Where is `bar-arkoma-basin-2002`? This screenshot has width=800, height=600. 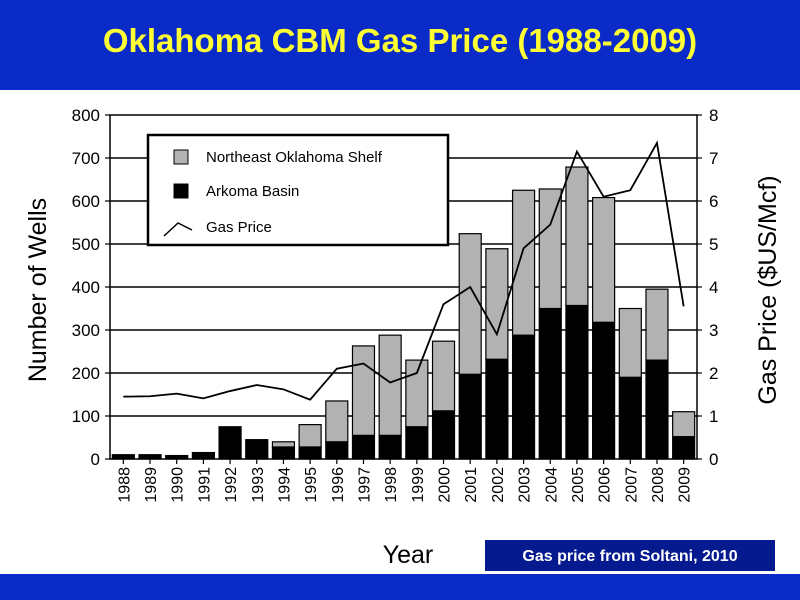 bar-arkoma-basin-2002 is located at coordinates (497, 409).